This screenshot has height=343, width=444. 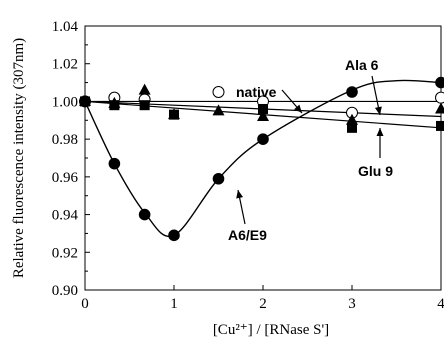 I want to click on y-tick-label: 1.04, so click(x=65, y=27).